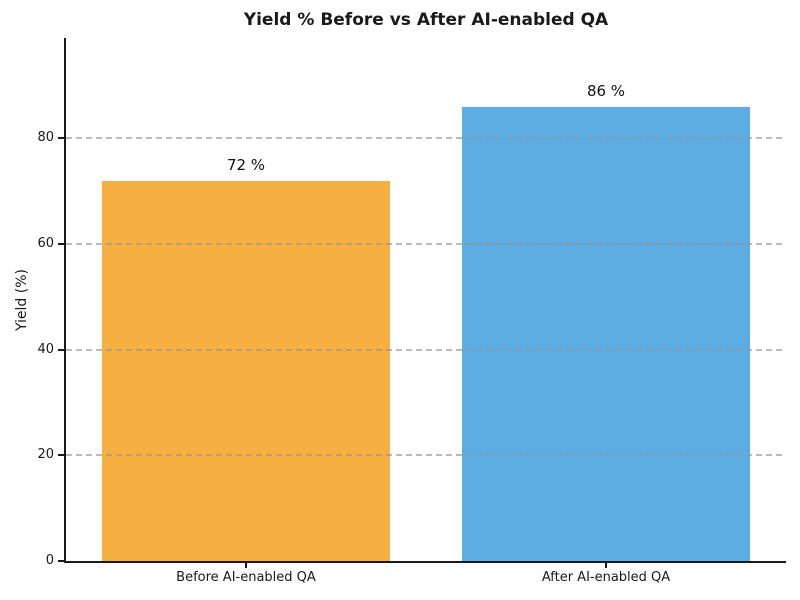 The width and height of the screenshot is (800, 600). I want to click on y-tick-label: 60, so click(45, 244).